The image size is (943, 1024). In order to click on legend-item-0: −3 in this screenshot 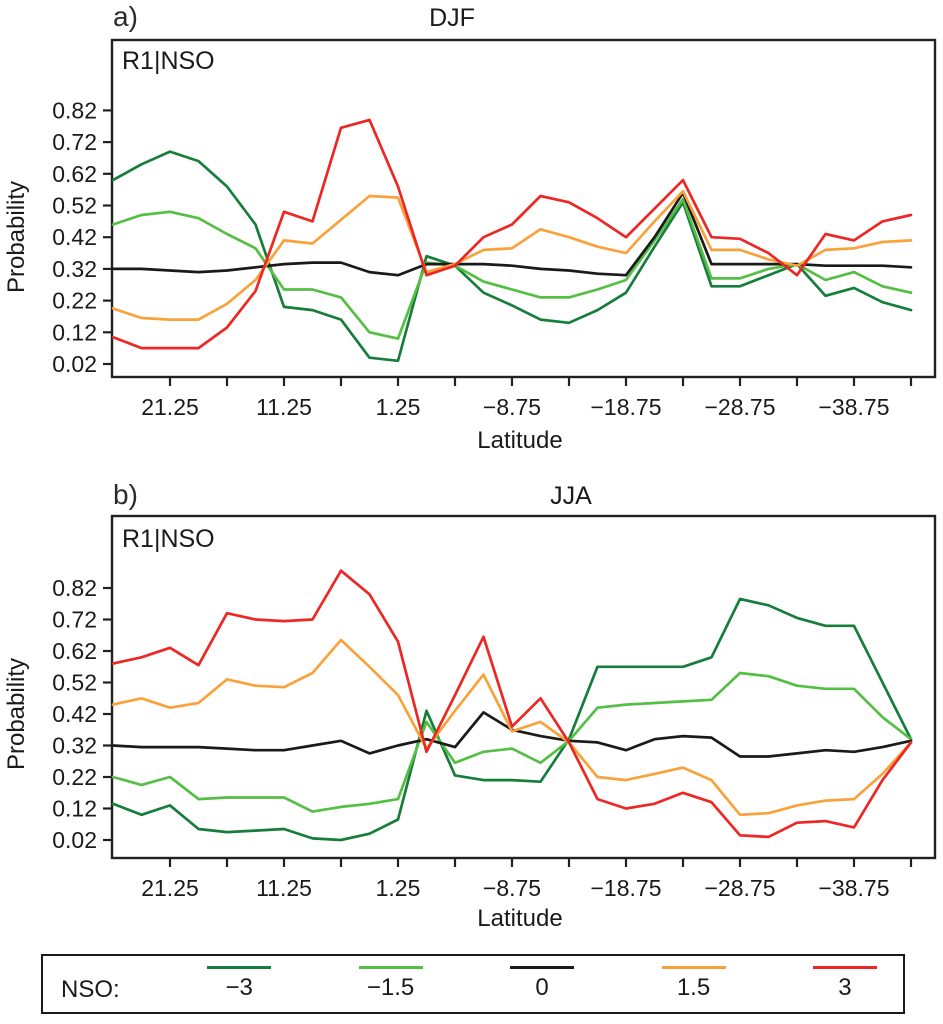, I will do `click(239, 984)`.